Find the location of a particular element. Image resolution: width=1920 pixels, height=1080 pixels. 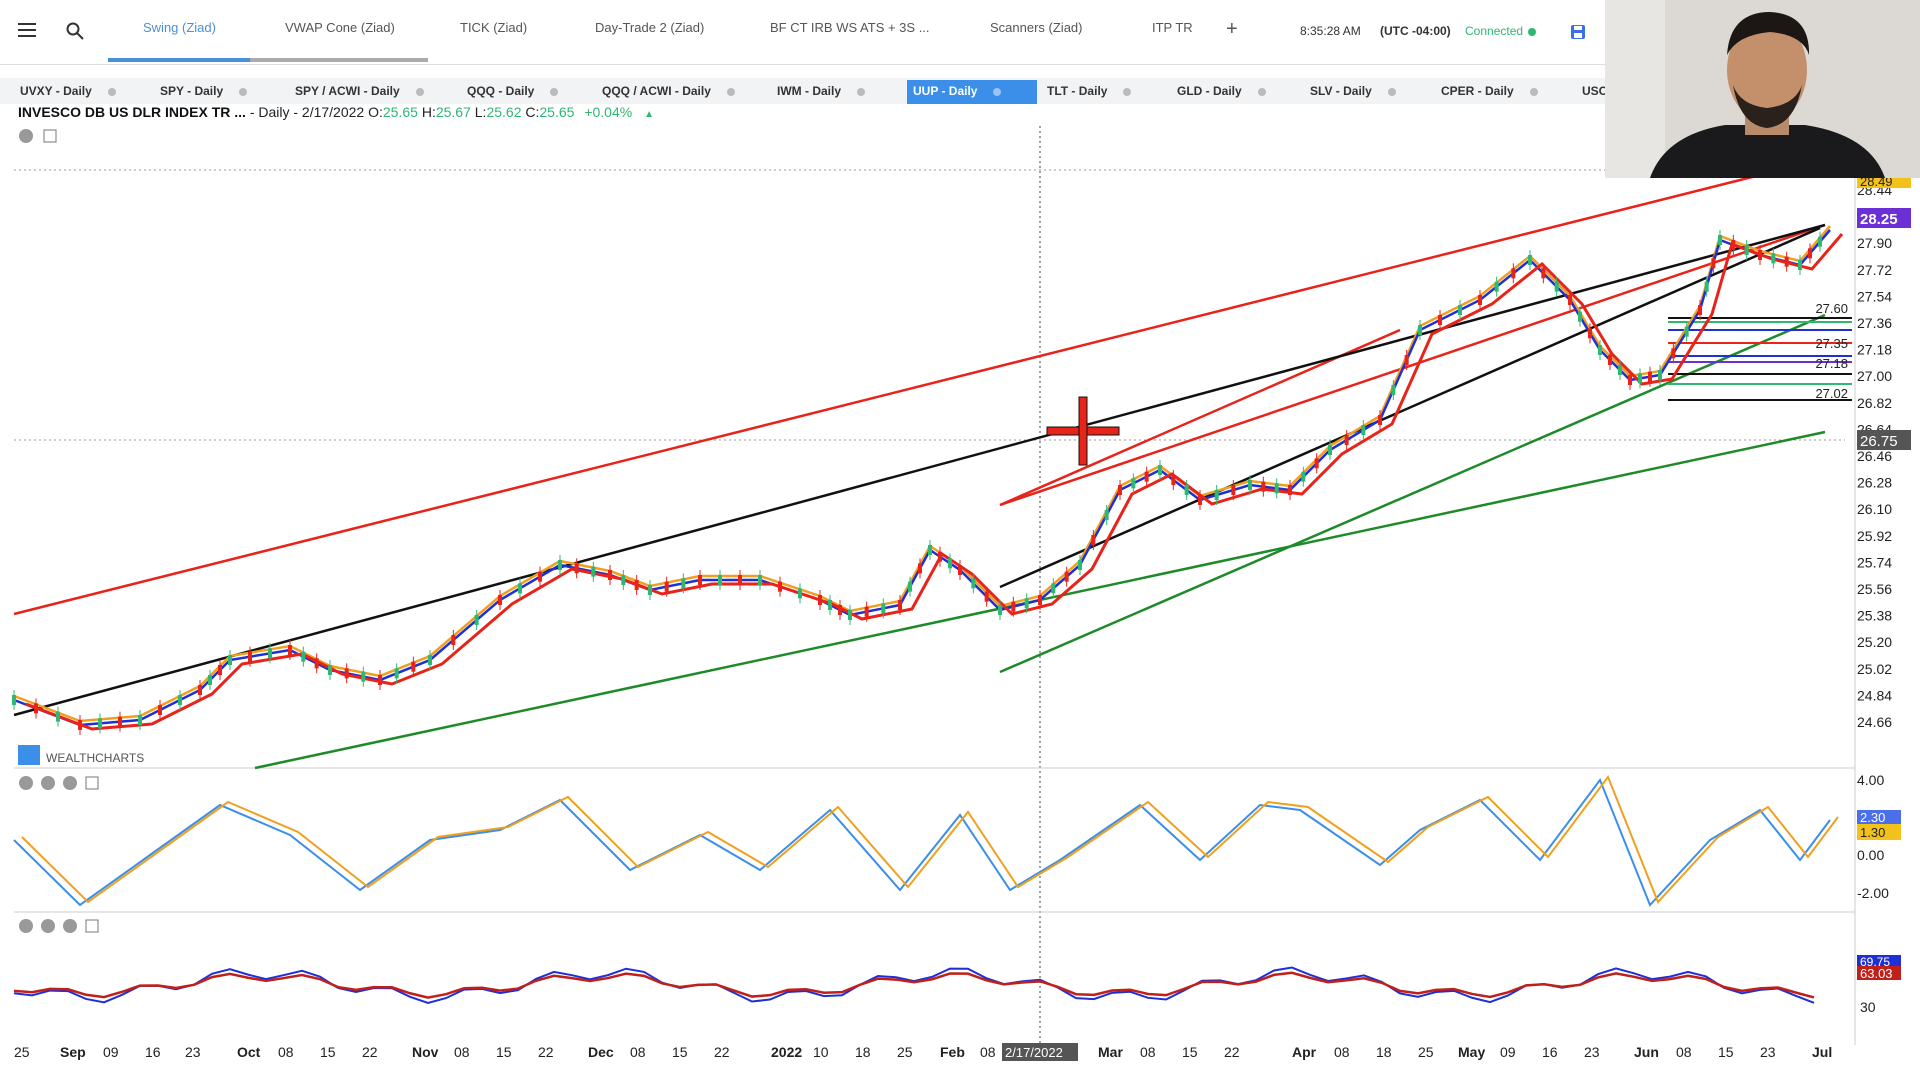

price-axis-tick: 24.84 is located at coordinates (1874, 695).